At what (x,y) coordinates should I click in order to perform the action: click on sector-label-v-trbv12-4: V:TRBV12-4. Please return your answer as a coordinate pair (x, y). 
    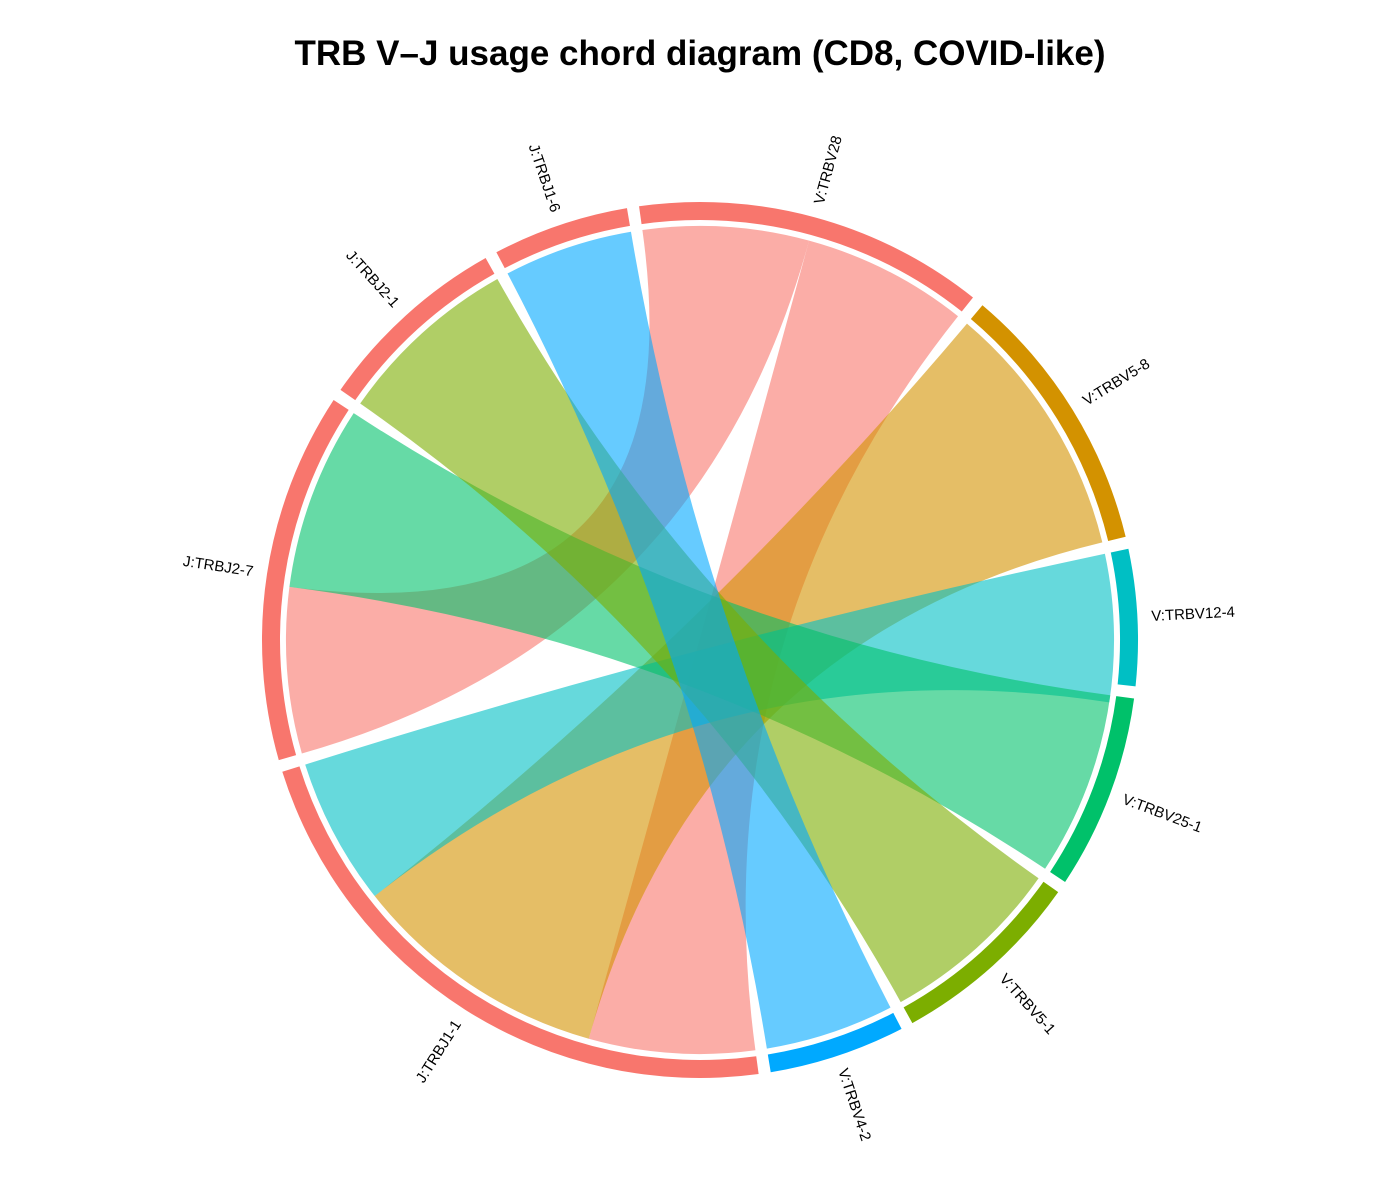
    Looking at the image, I should click on (1193, 614).